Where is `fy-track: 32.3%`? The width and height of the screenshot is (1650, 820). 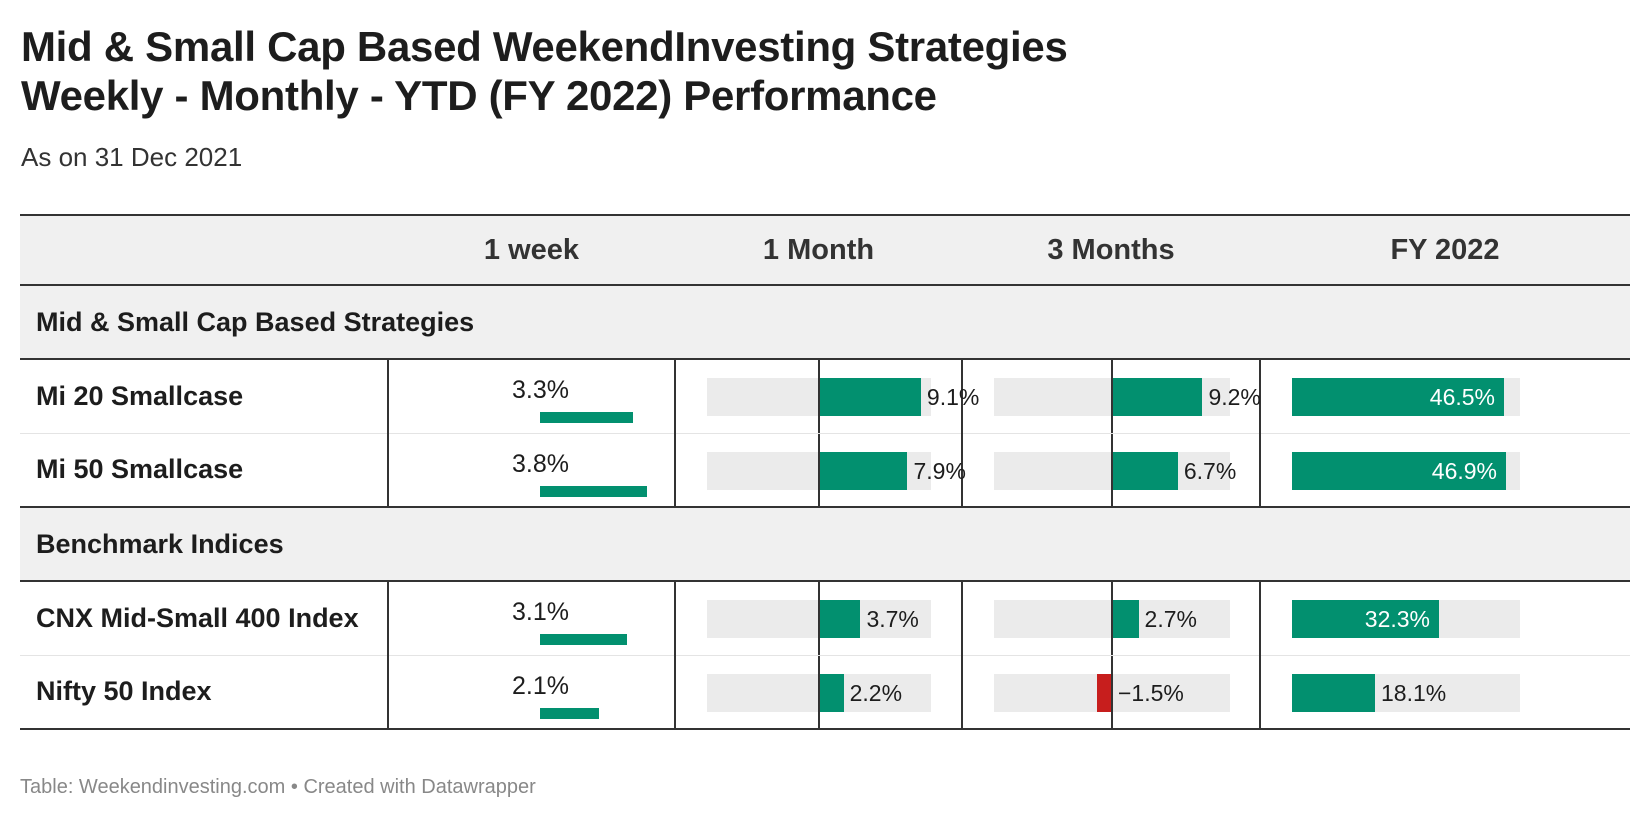 fy-track: 32.3% is located at coordinates (1406, 619).